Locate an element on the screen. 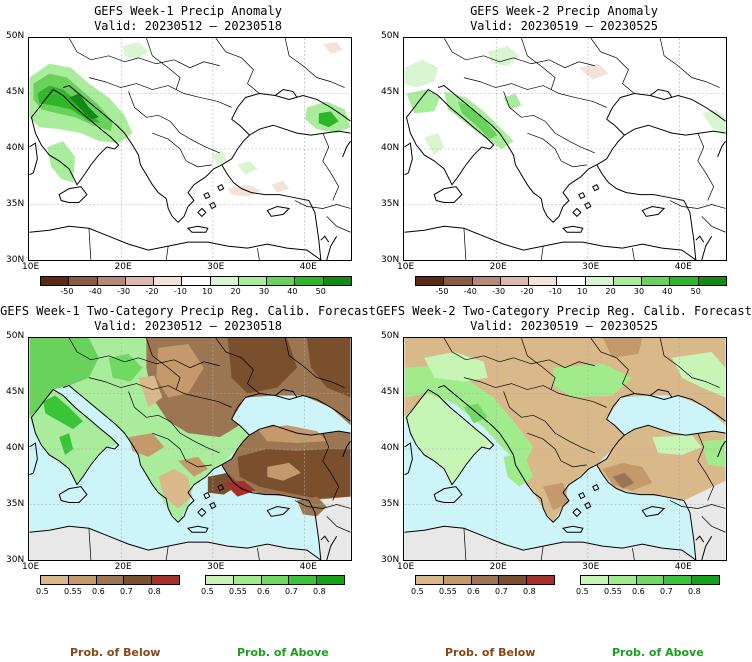 The image size is (752, 662). anomaly-scale-label: -30 is located at coordinates (499, 291).